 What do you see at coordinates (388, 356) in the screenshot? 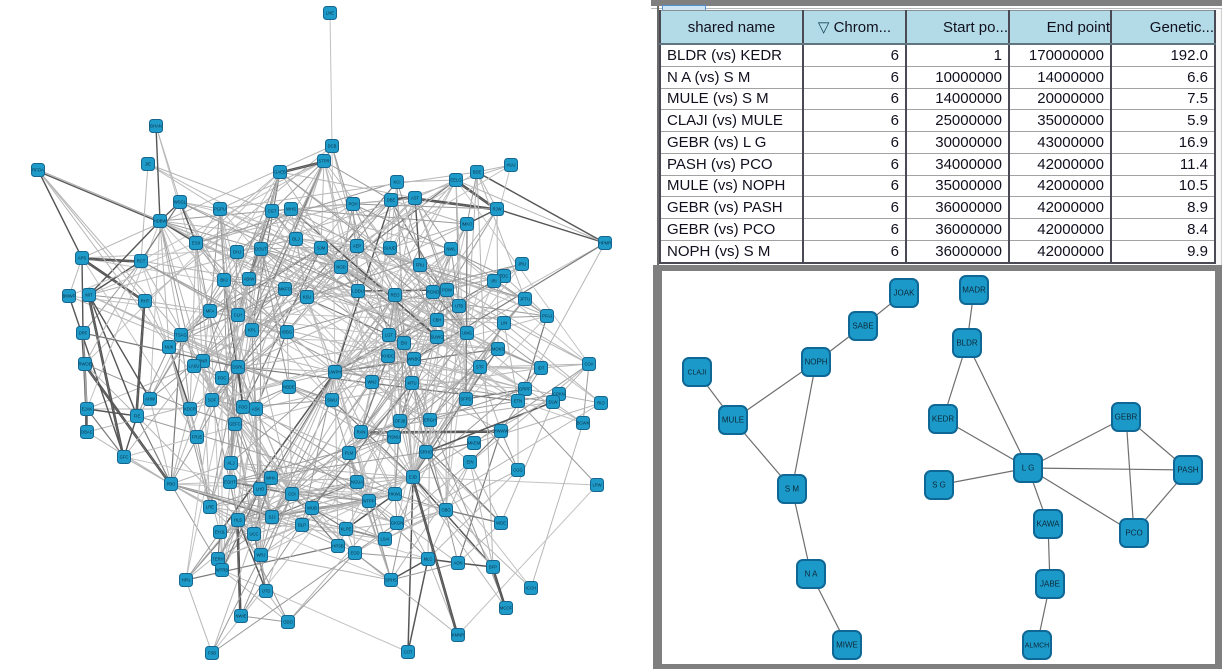
I see `svg-text: KHDC` at bounding box center [388, 356].